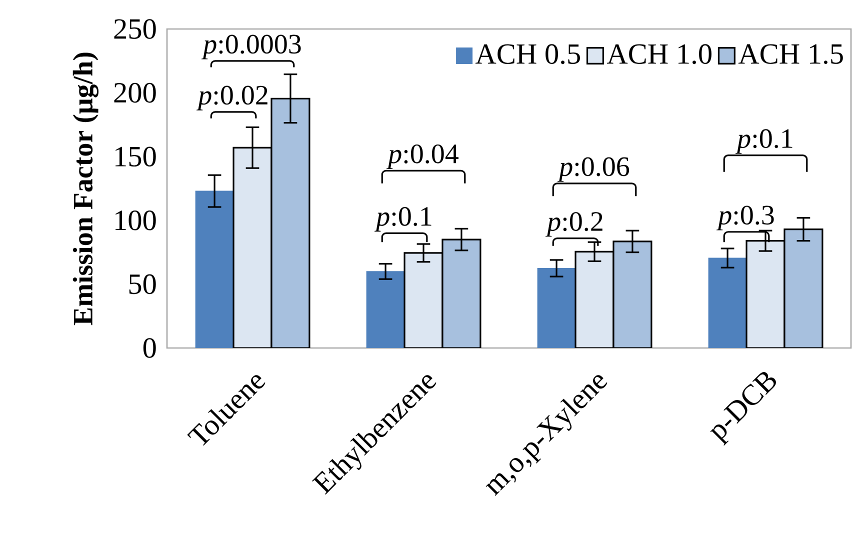 This screenshot has height=537, width=853. I want to click on y-tick-label: 250, so click(135, 29).